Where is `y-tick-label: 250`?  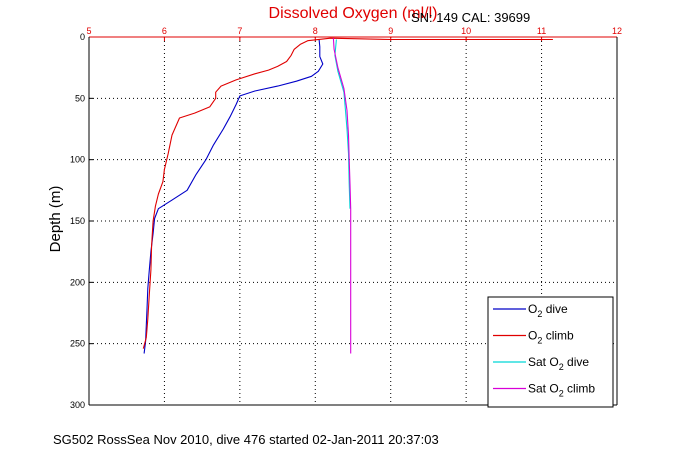
y-tick-label: 250 is located at coordinates (77, 344).